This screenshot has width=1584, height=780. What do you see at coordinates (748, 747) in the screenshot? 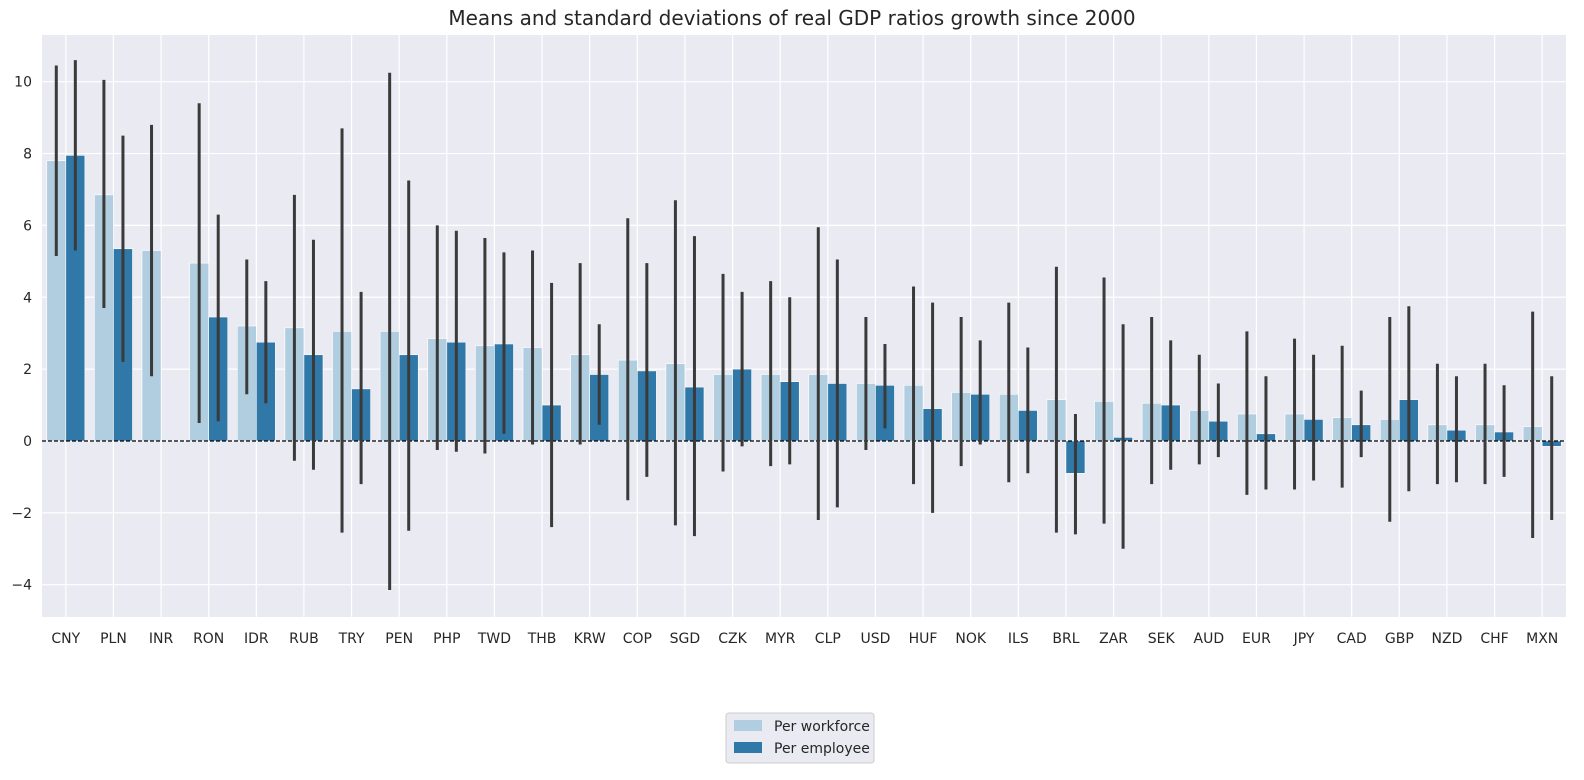
I see `legend-swatch-per-employee` at bounding box center [748, 747].